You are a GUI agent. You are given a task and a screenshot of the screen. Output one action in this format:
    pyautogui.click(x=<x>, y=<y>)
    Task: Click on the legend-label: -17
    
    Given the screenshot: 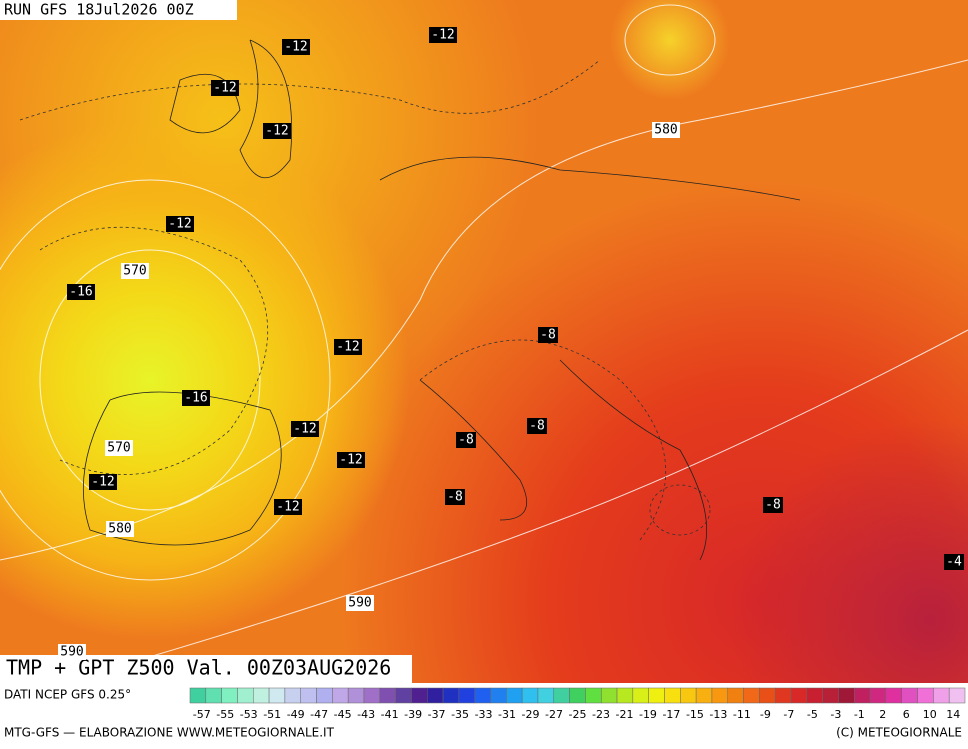 What is the action you would take?
    pyautogui.click(x=671, y=714)
    